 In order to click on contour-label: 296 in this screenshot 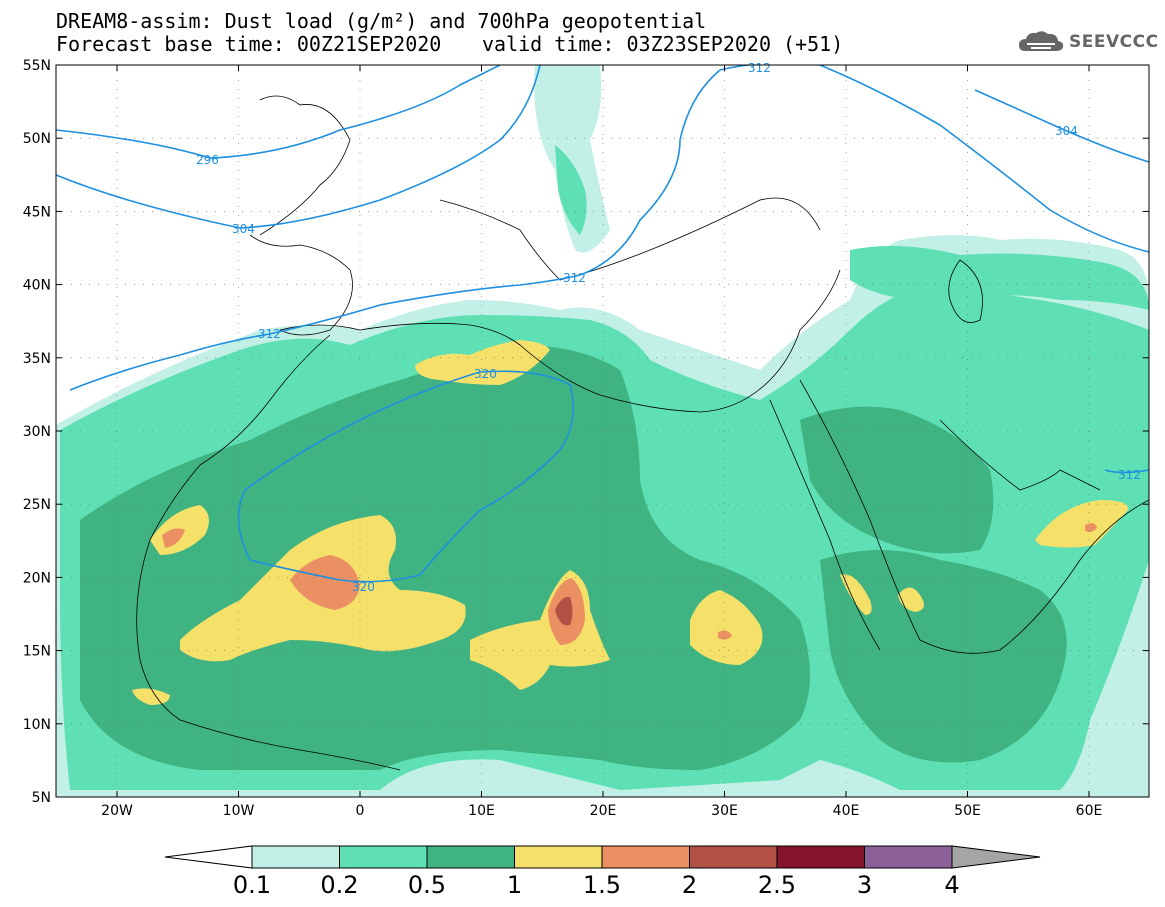, I will do `click(207, 160)`.